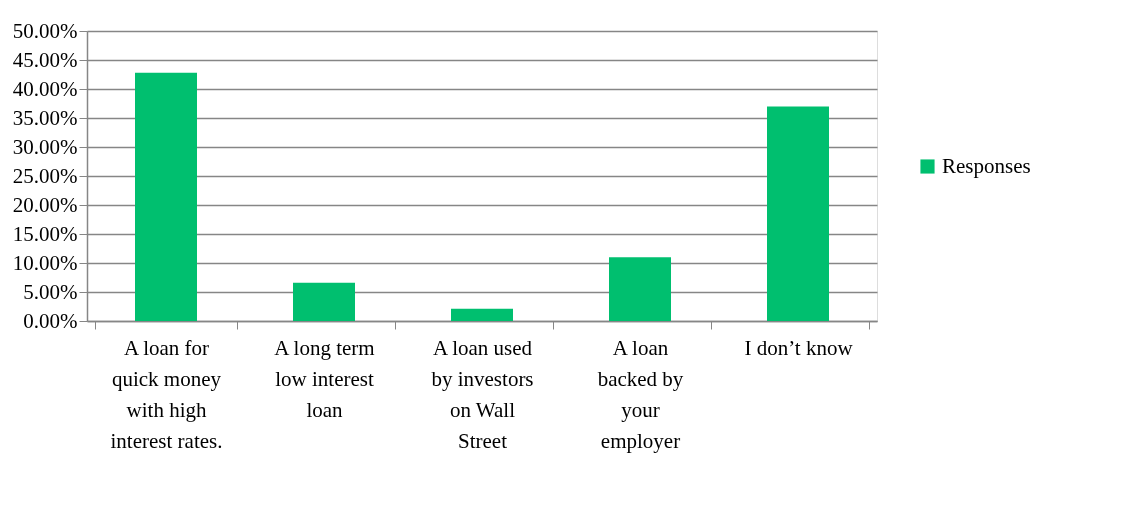  Describe the element at coordinates (45, 59) in the screenshot. I see `y-tick-label: 45.00%` at that location.